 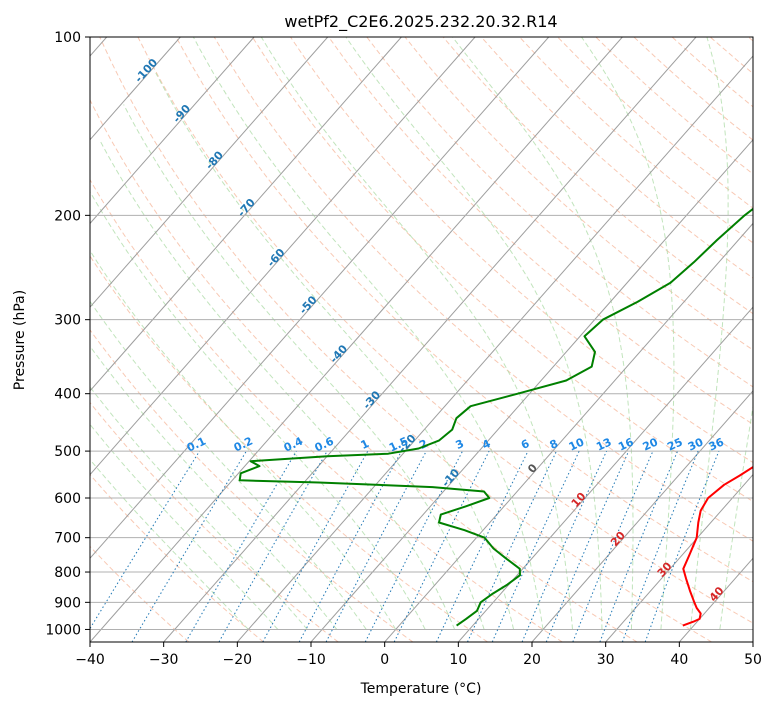 I want to click on y-axis-title: Pressure (hPa), so click(x=20, y=340).